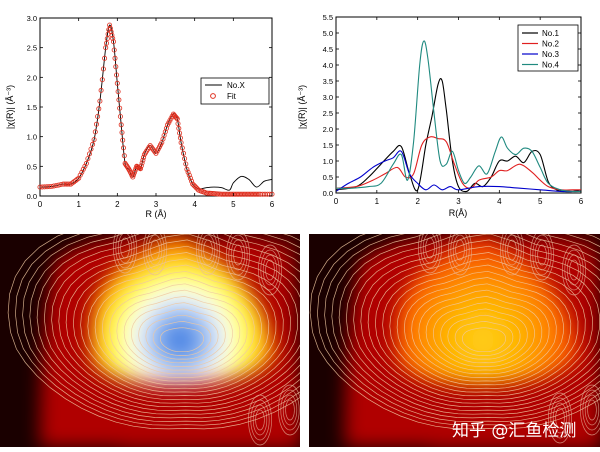  Describe the element at coordinates (32, 18) in the screenshot. I see `y-tick-label: 3.0` at that location.